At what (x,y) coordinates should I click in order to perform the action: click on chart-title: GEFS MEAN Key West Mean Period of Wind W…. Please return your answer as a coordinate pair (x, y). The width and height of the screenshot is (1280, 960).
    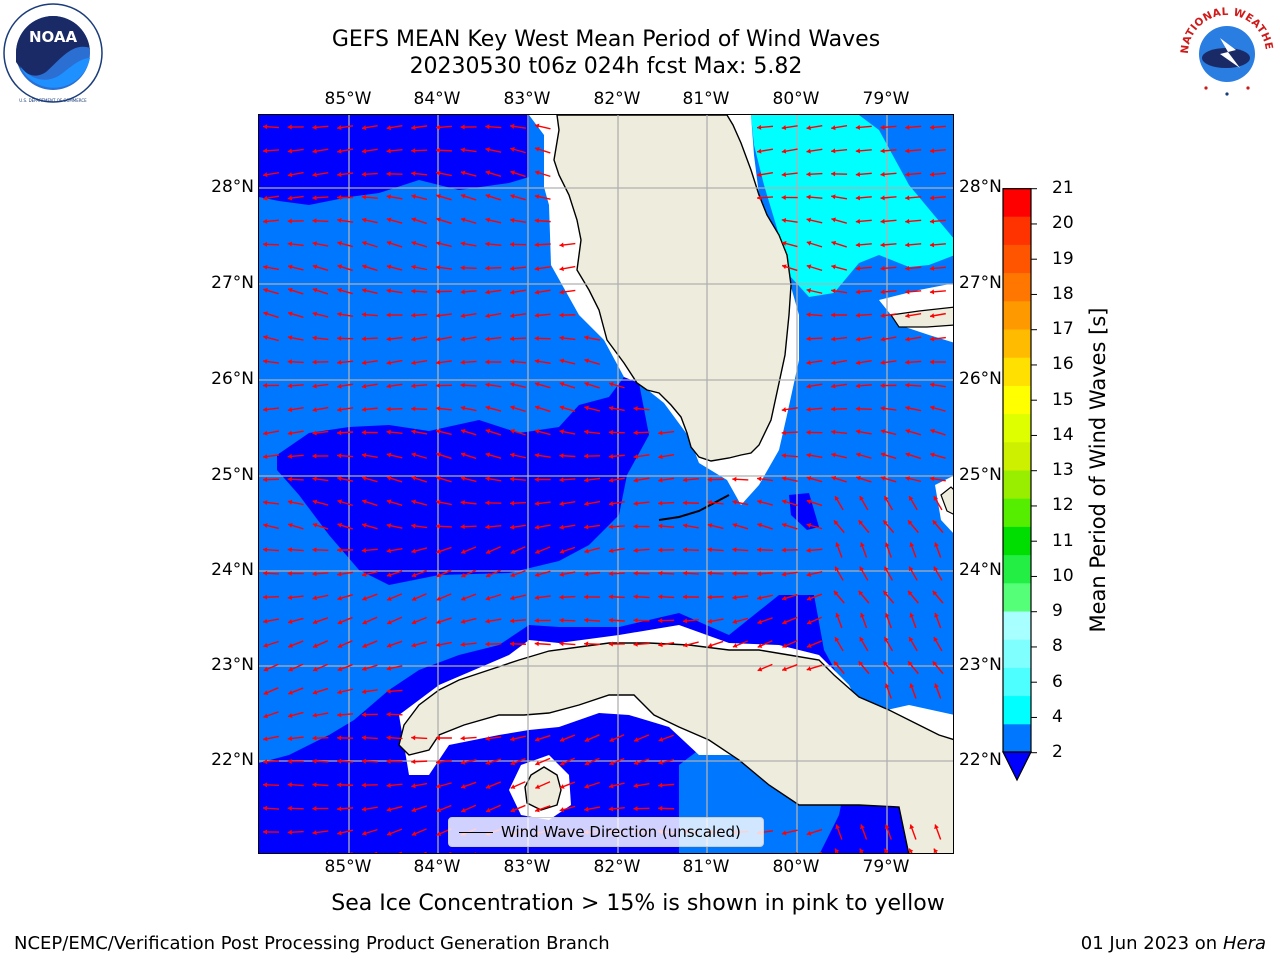
    Looking at the image, I should click on (606, 39).